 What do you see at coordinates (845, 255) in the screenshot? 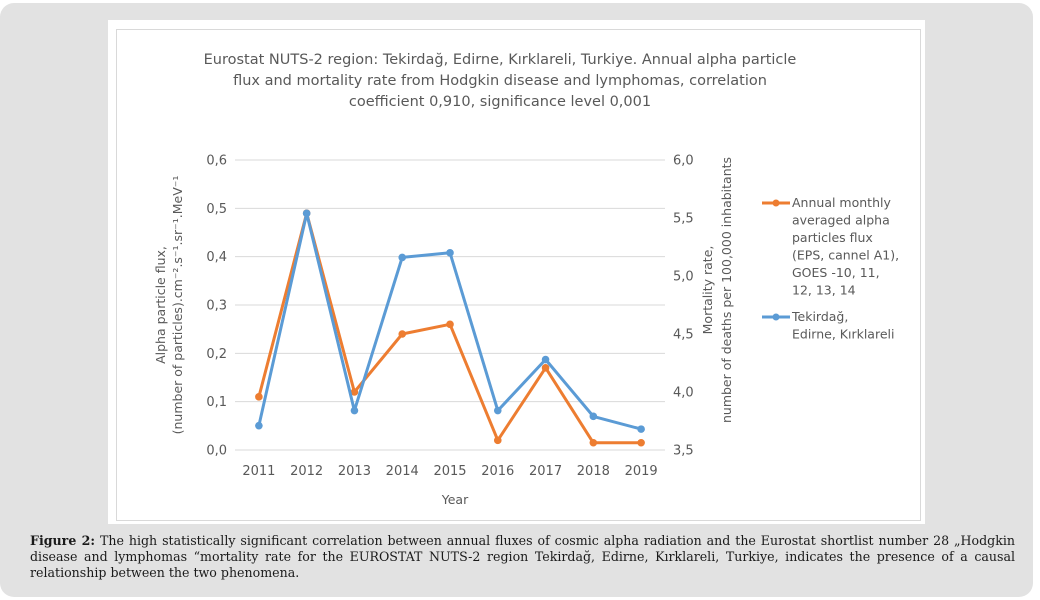
I see `legend-label-line: (EPS, cannel A1),` at bounding box center [845, 255].